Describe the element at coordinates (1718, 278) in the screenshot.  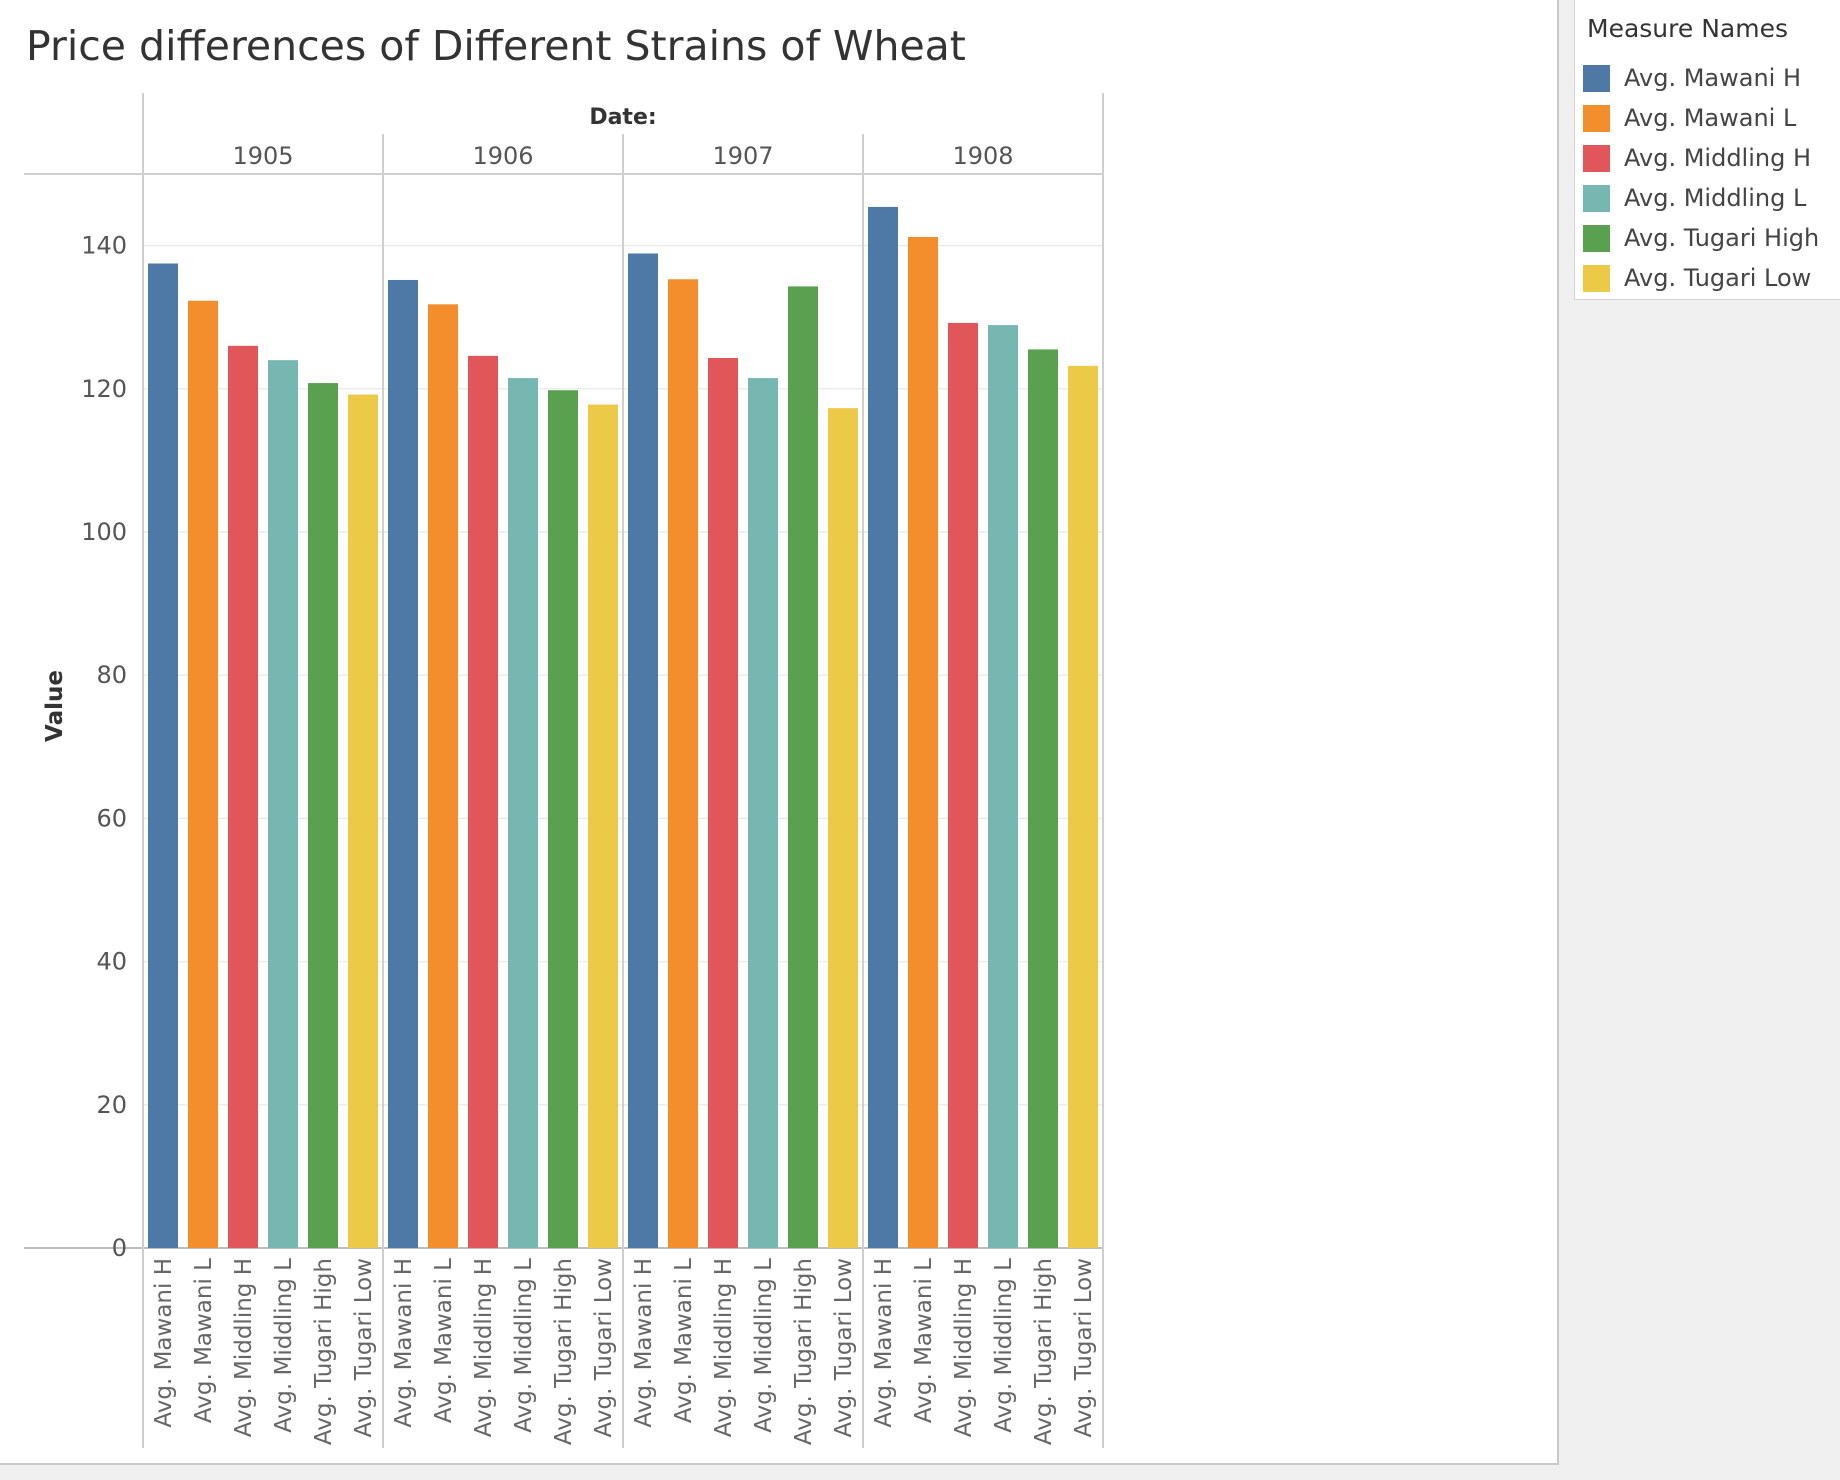
I see `legend-label: Avg. Tugari Low` at that location.